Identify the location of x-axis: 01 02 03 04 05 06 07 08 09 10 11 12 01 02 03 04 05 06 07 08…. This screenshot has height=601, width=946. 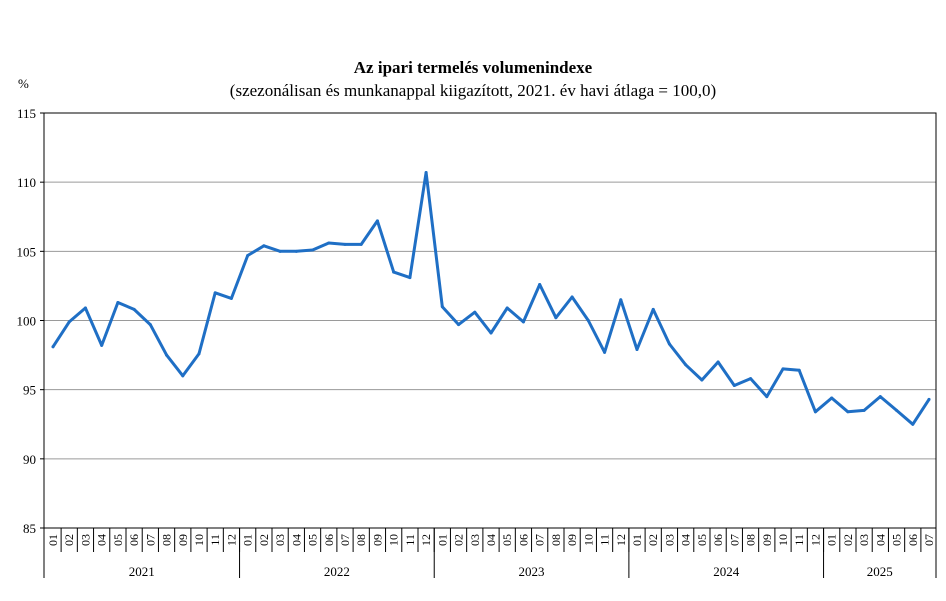
(490, 553).